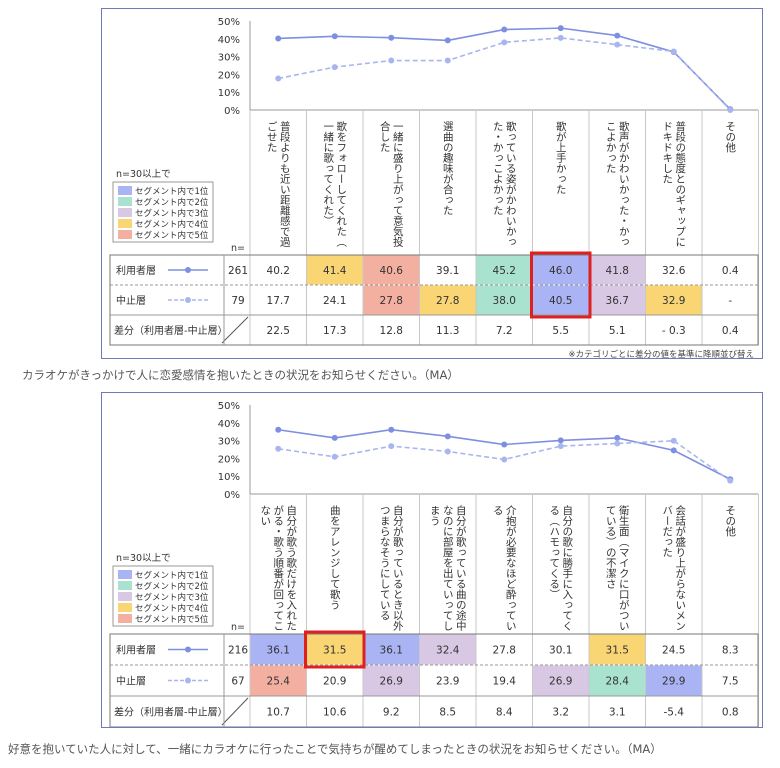 The image size is (780, 768). What do you see at coordinates (447, 271) in the screenshot?
I see `table-cell: 39.1` at bounding box center [447, 271].